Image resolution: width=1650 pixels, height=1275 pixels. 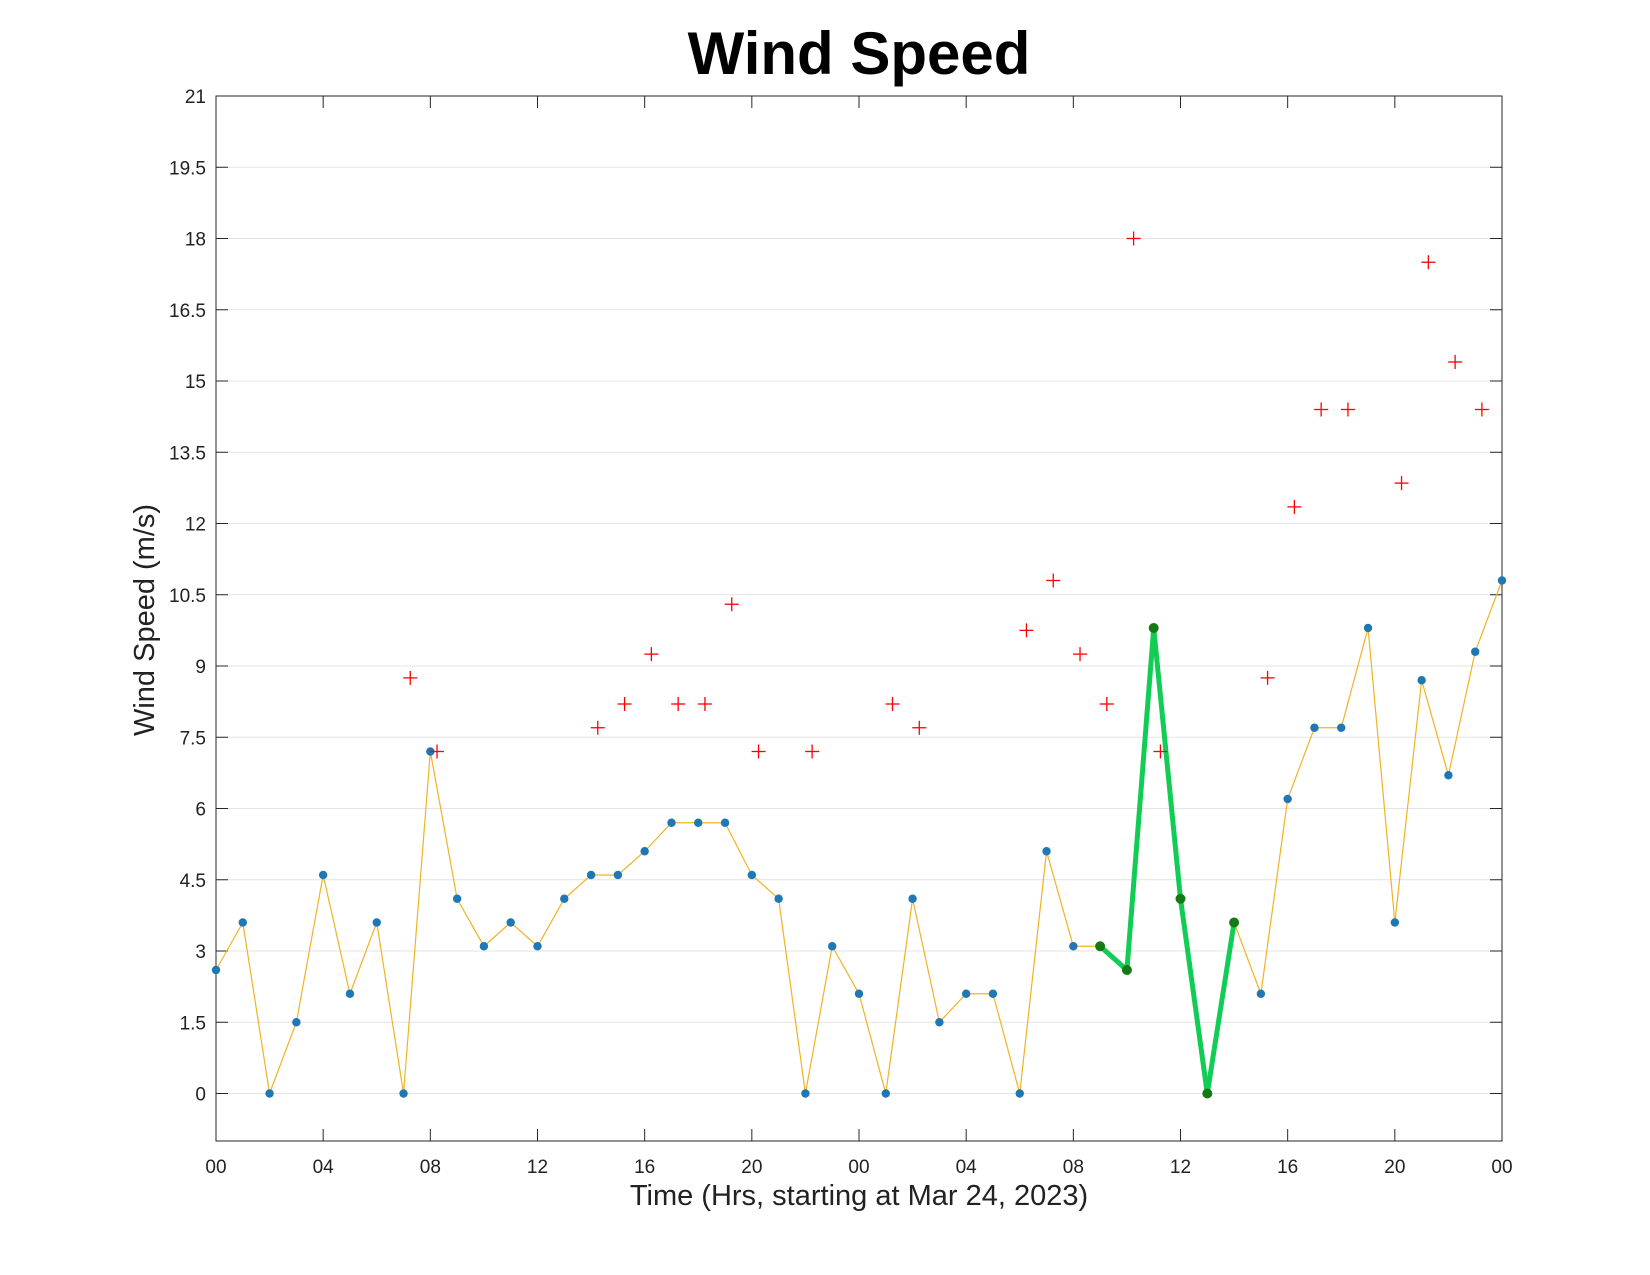 What do you see at coordinates (187, 453) in the screenshot?
I see `y-tick-label: 13.5` at bounding box center [187, 453].